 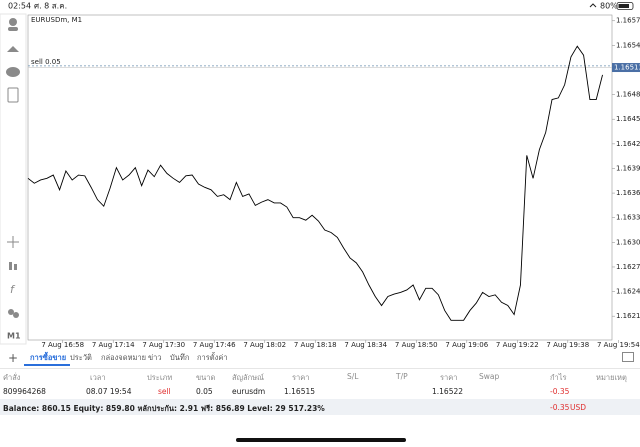 I want to click on column-header: คำสั่ง, so click(x=12, y=377).